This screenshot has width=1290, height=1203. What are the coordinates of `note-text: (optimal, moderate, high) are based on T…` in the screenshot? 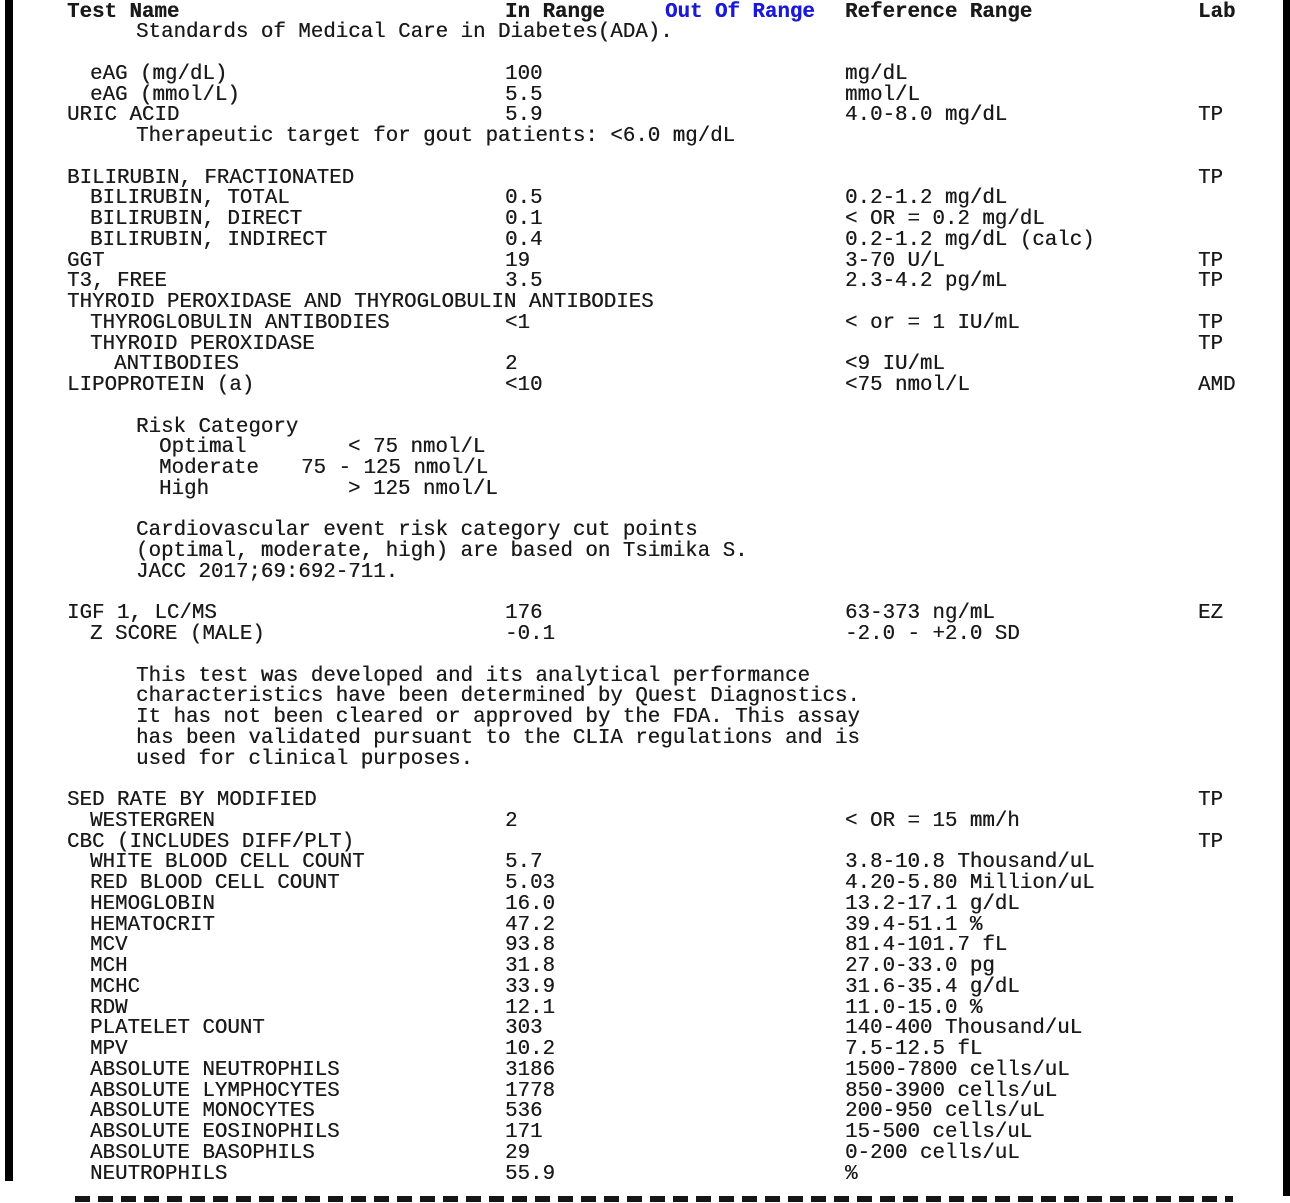 It's located at (442, 551).